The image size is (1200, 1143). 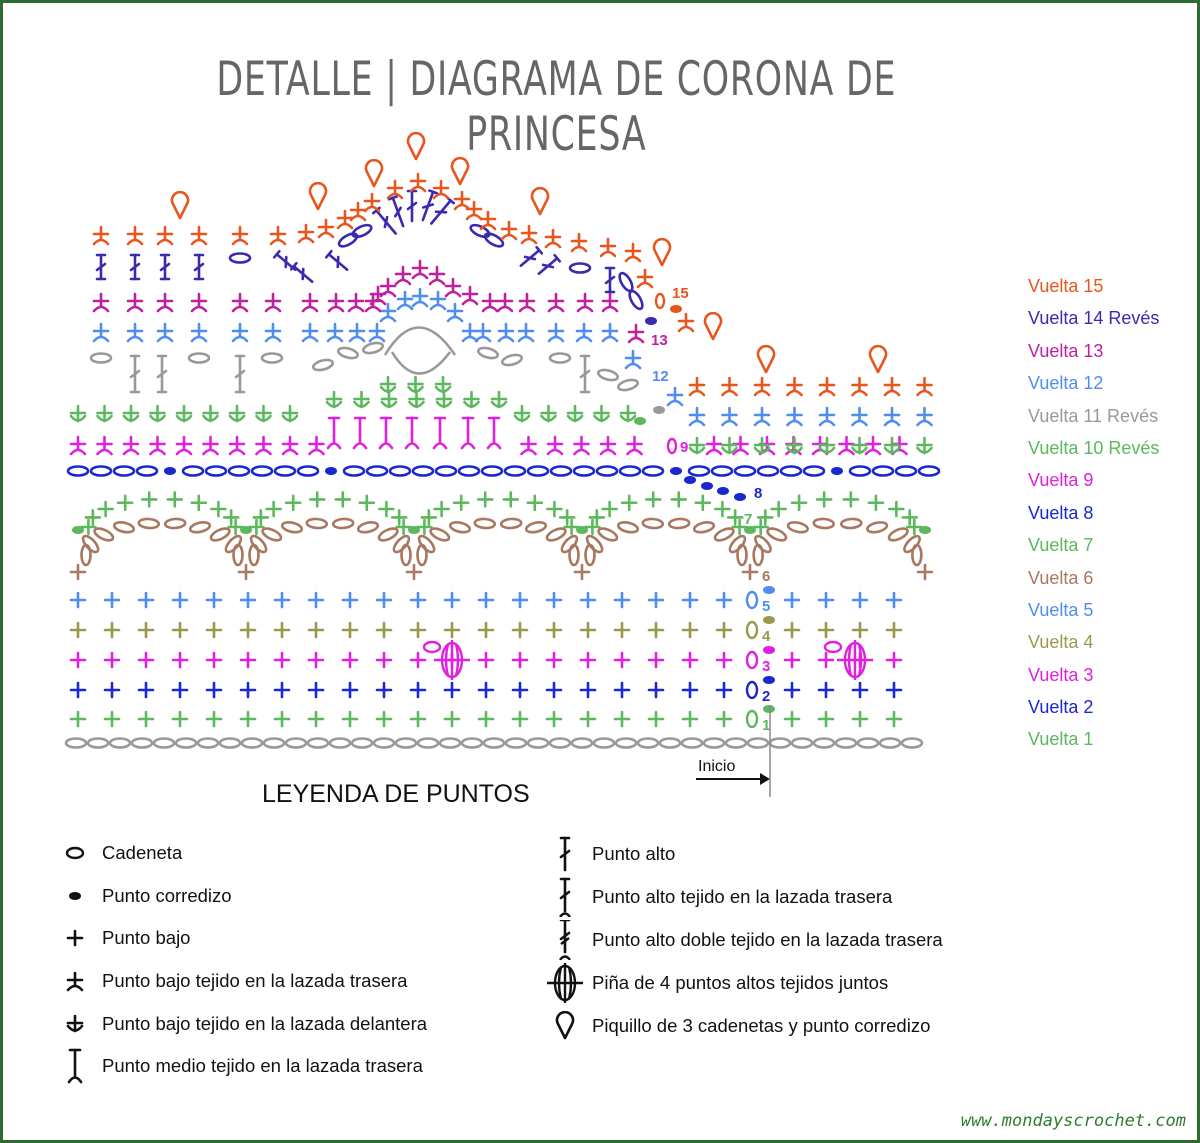 I want to click on treble-back-loop-icon, so click(x=565, y=939).